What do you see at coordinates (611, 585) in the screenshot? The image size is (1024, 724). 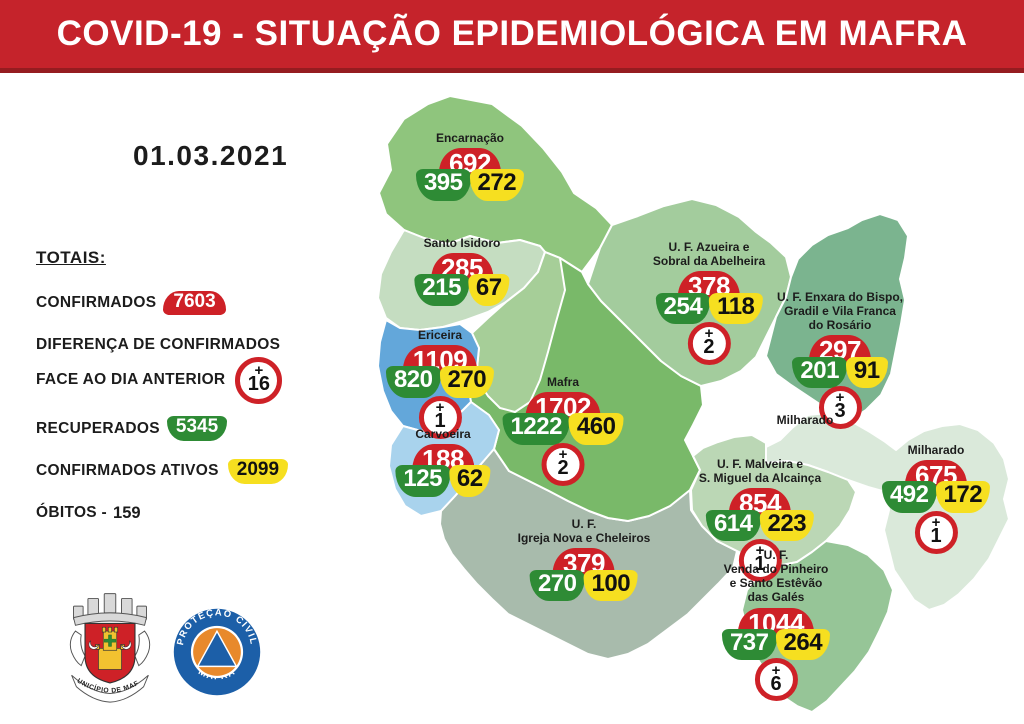 I see `active-badge: 100` at bounding box center [611, 585].